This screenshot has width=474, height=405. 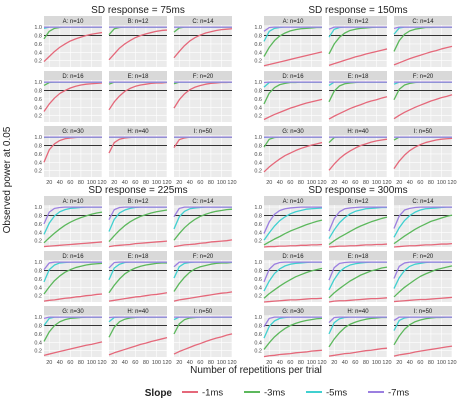 What do you see at coordinates (398, 393) in the screenshot?
I see `legend-label: -7ms` at bounding box center [398, 393].